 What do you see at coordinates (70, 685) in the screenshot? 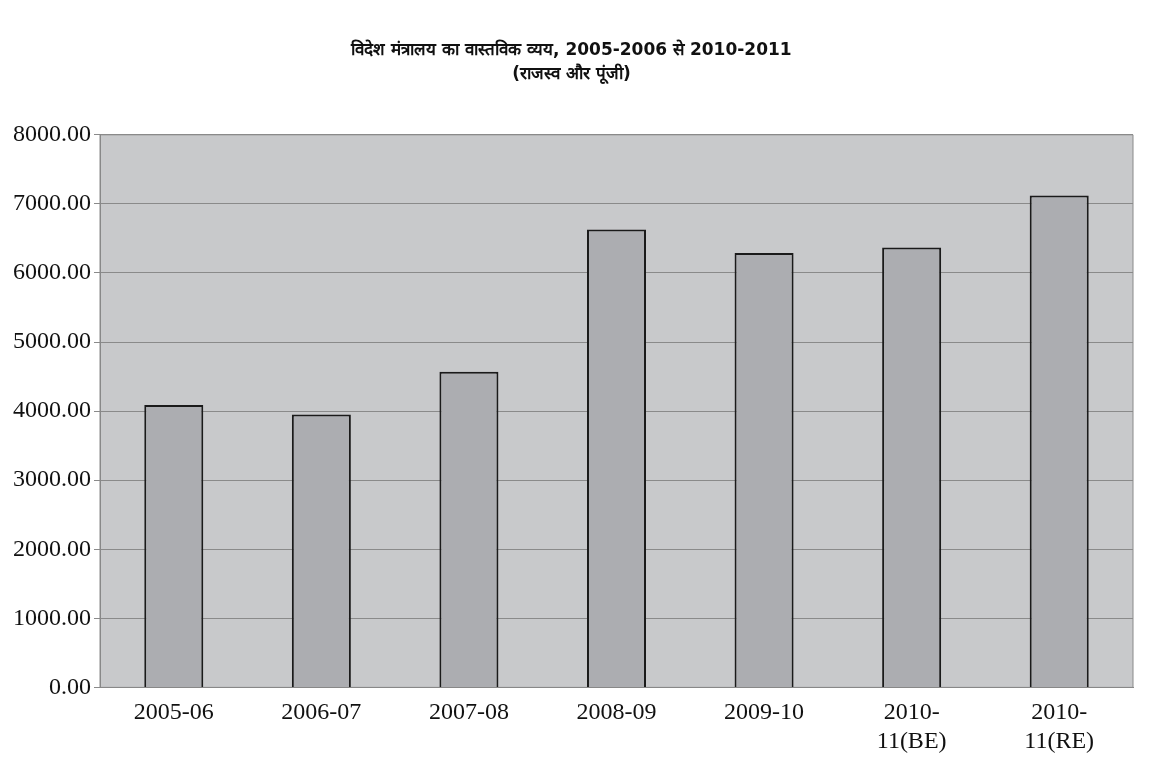
I see `y-tick-label: 0.00` at bounding box center [70, 685].